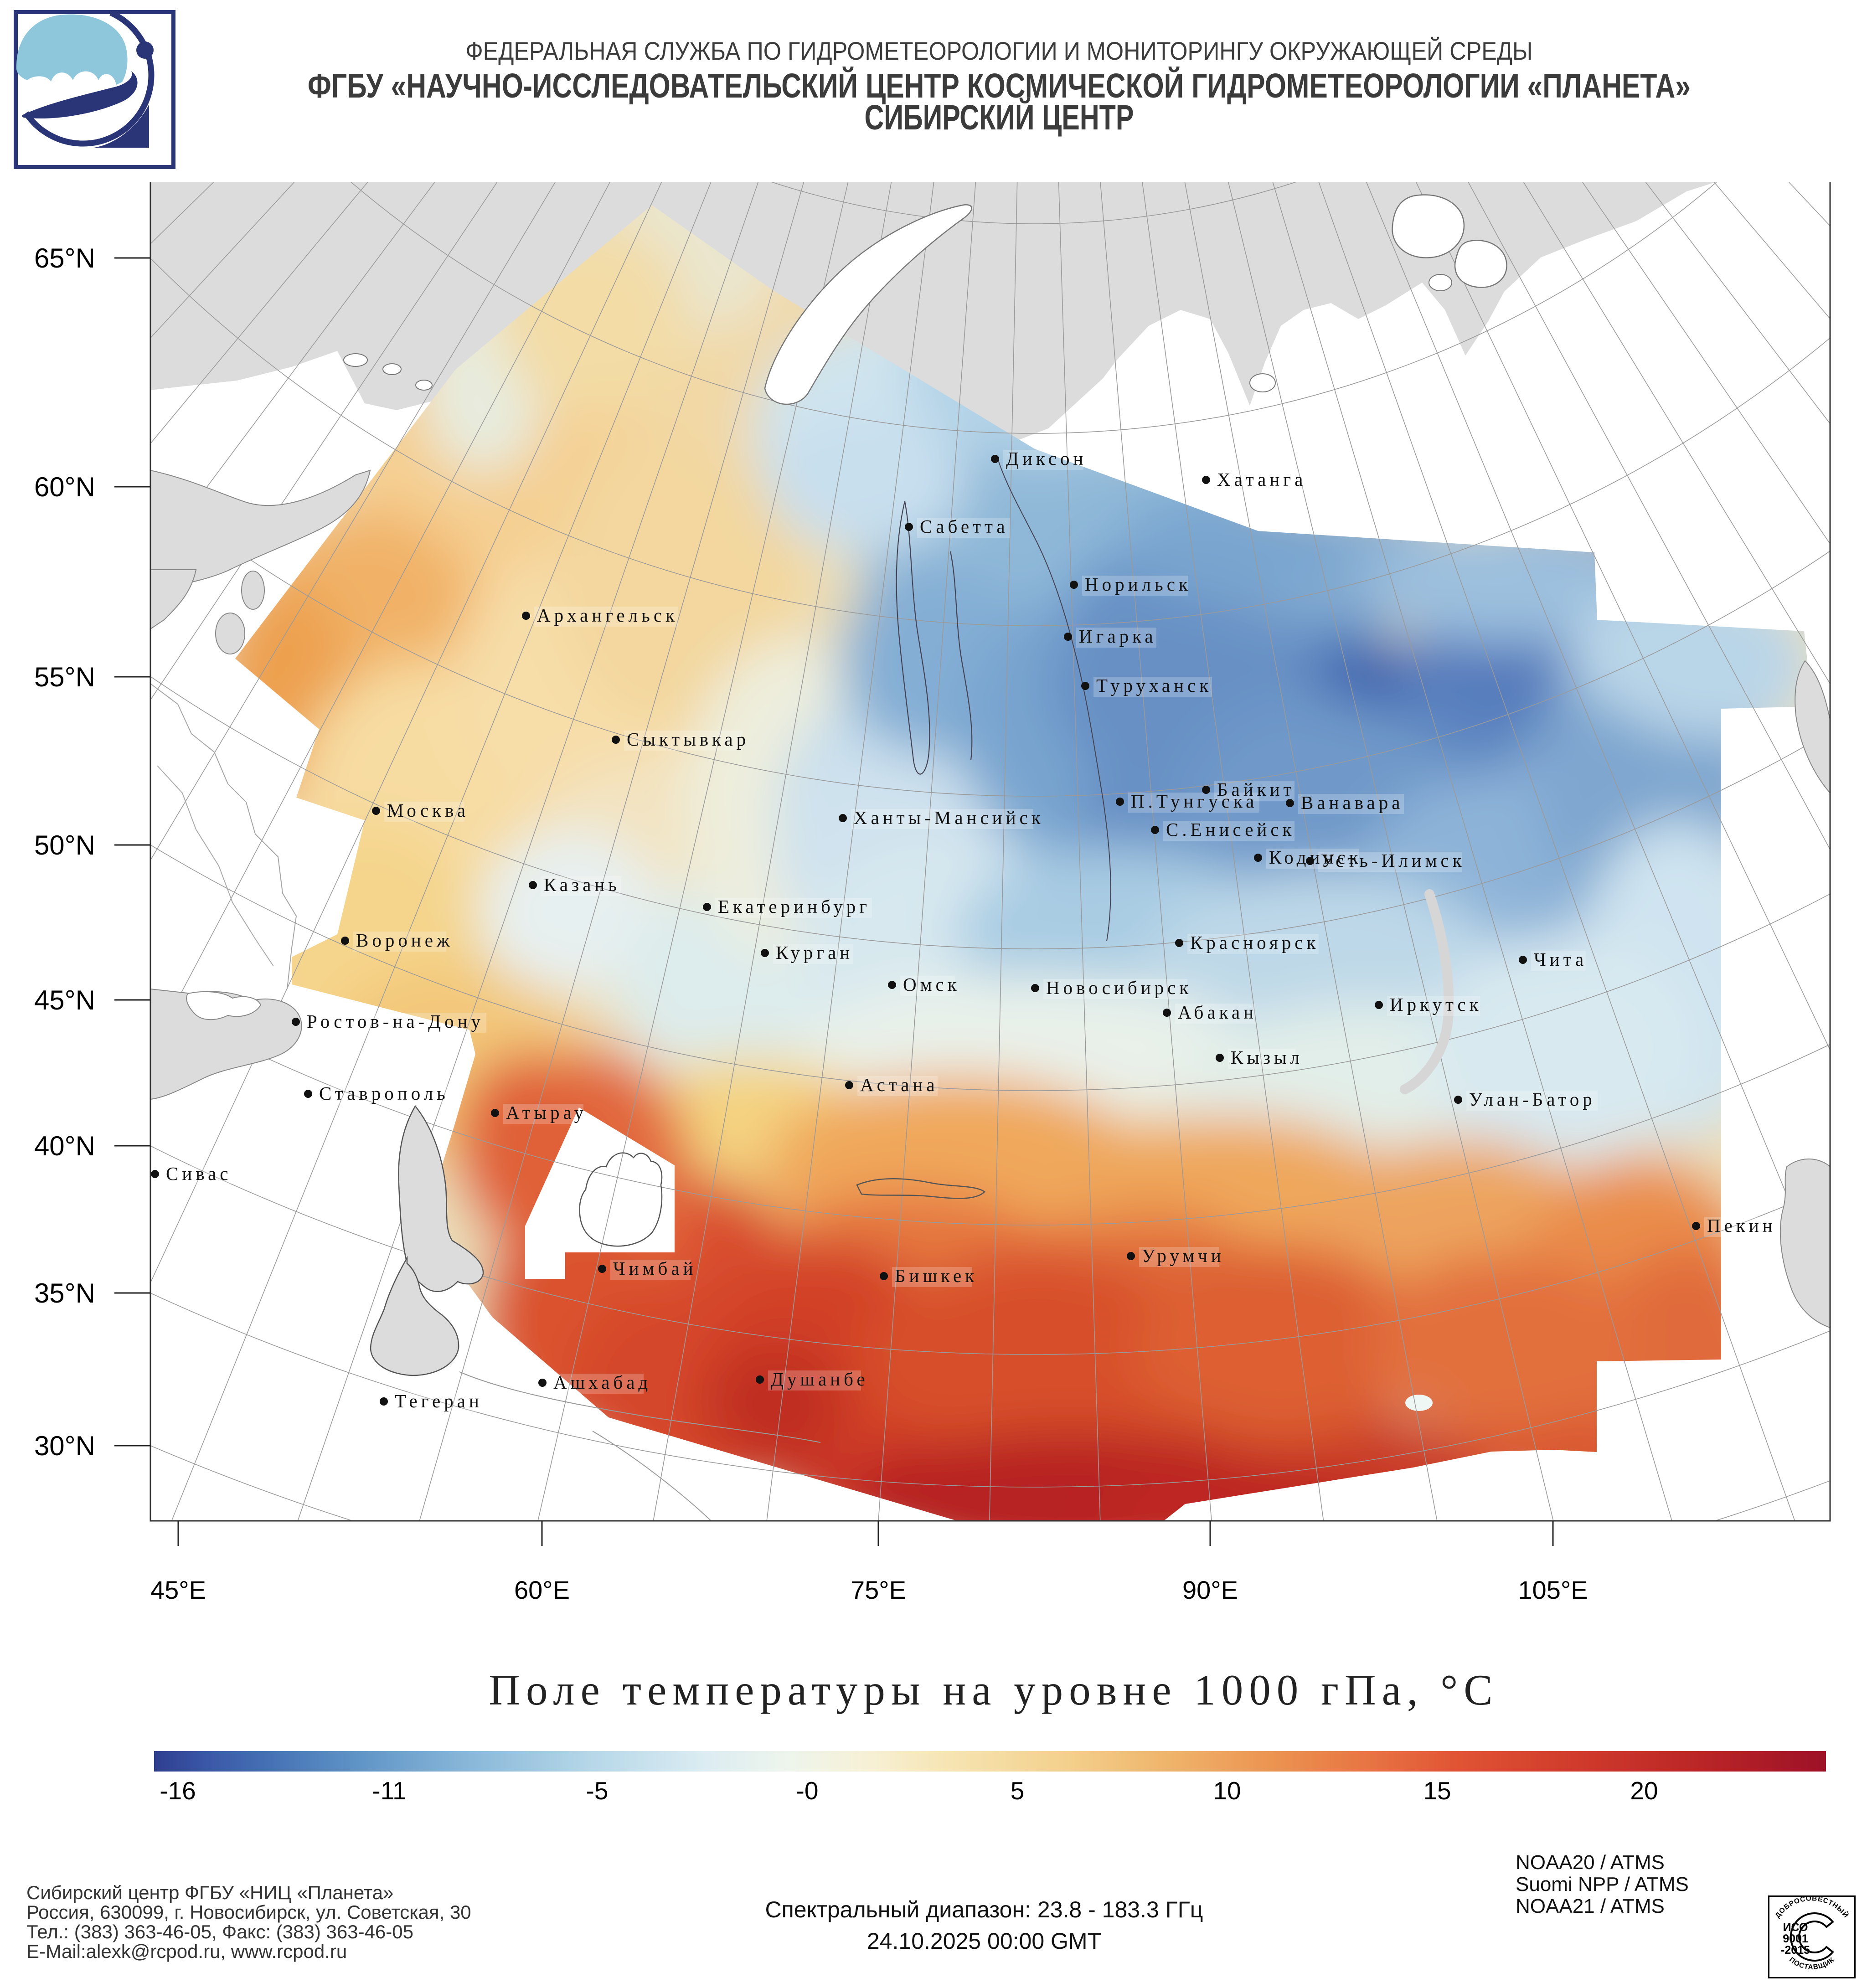 The width and height of the screenshot is (1867, 1988). What do you see at coordinates (64, 1293) in the screenshot?
I see `svg-text: 35°N` at bounding box center [64, 1293].